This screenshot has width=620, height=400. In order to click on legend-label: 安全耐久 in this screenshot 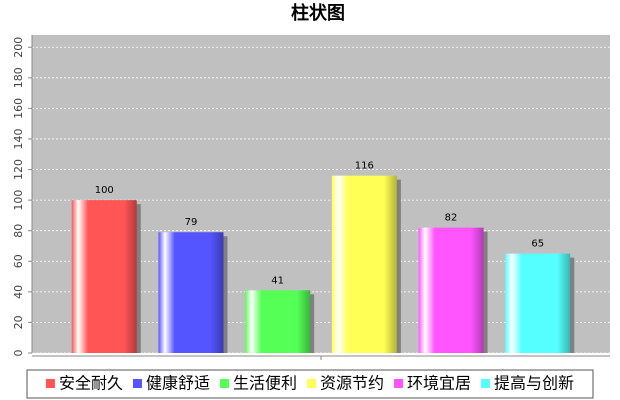, I will do `click(91, 383)`.